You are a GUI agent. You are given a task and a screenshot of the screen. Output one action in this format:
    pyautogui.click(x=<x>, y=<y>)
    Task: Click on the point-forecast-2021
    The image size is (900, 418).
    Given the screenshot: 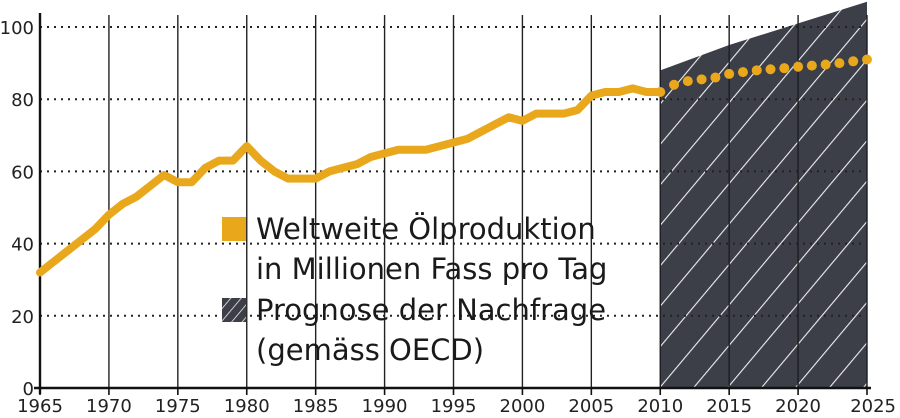 What is the action you would take?
    pyautogui.click(x=811, y=65)
    